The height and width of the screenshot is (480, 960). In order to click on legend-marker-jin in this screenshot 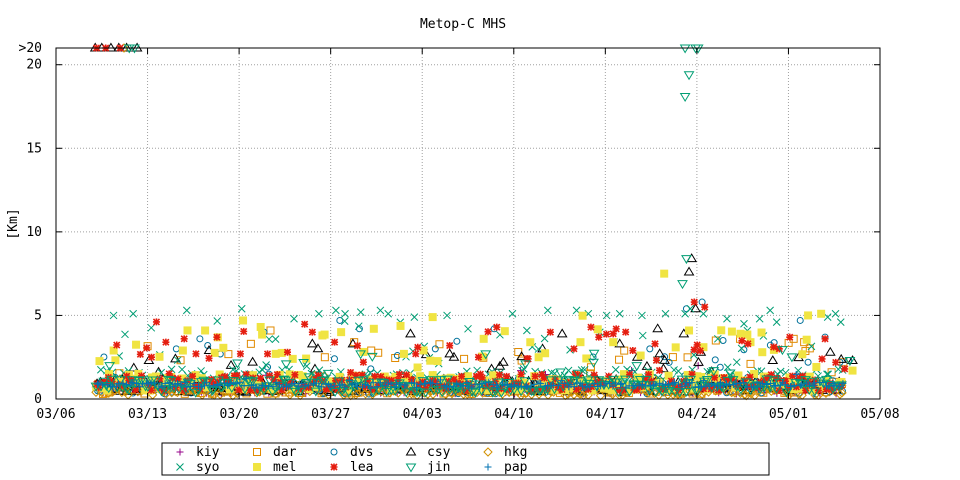, I will do `click(411, 468)`.